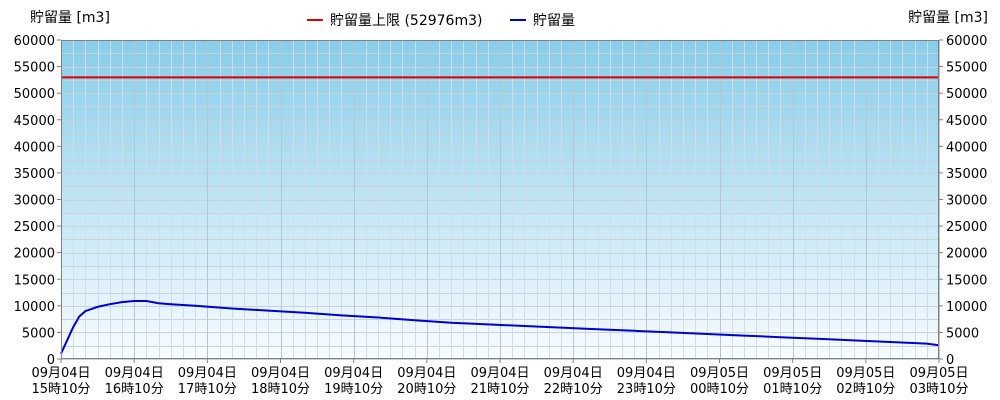 Image resolution: width=1000 pixels, height=400 pixels. What do you see at coordinates (353, 389) in the screenshot?
I see `x-tick-label-time: 19時10分` at bounding box center [353, 389].